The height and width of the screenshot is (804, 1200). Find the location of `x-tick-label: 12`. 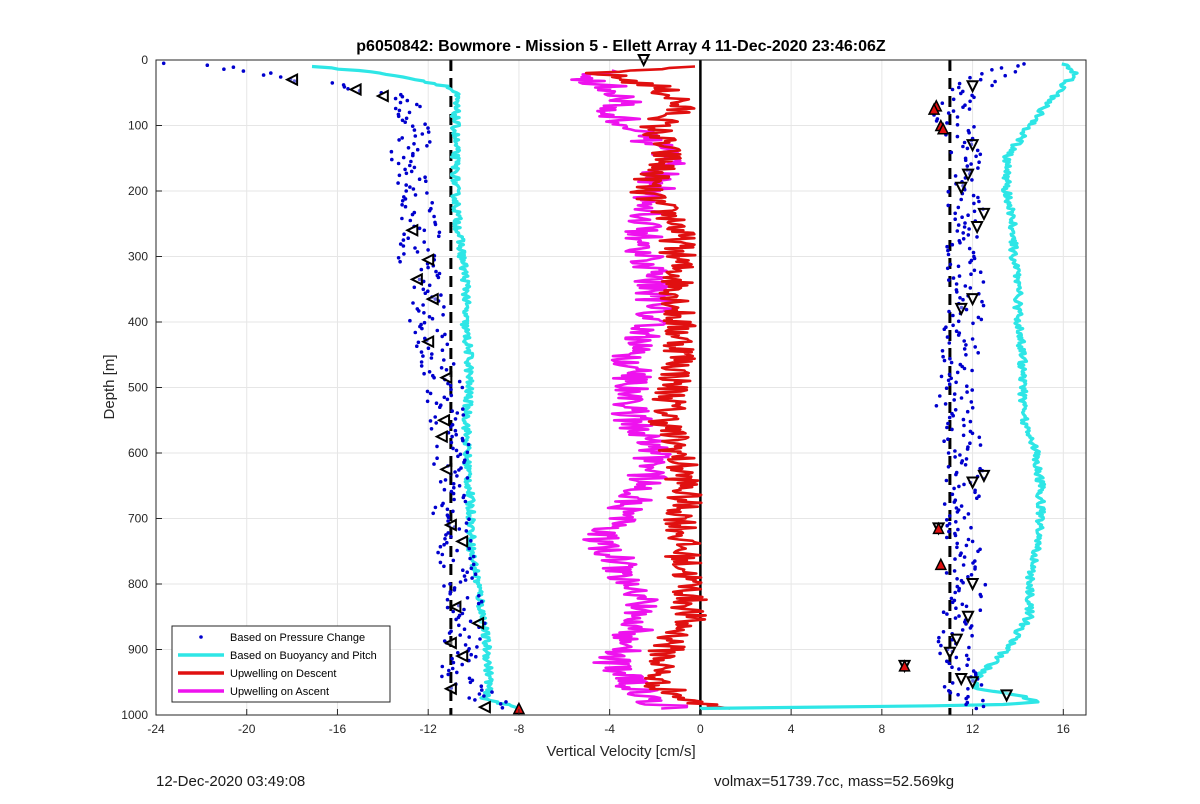

x-tick-label: 12 is located at coordinates (973, 729).